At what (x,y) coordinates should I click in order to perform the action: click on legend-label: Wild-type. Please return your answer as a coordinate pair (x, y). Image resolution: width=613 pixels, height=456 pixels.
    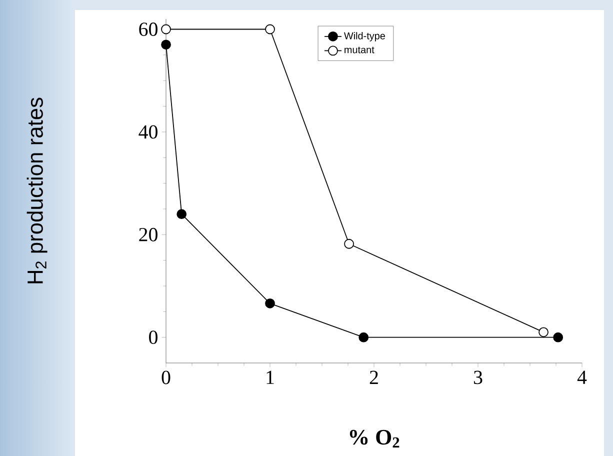
    Looking at the image, I should click on (364, 37).